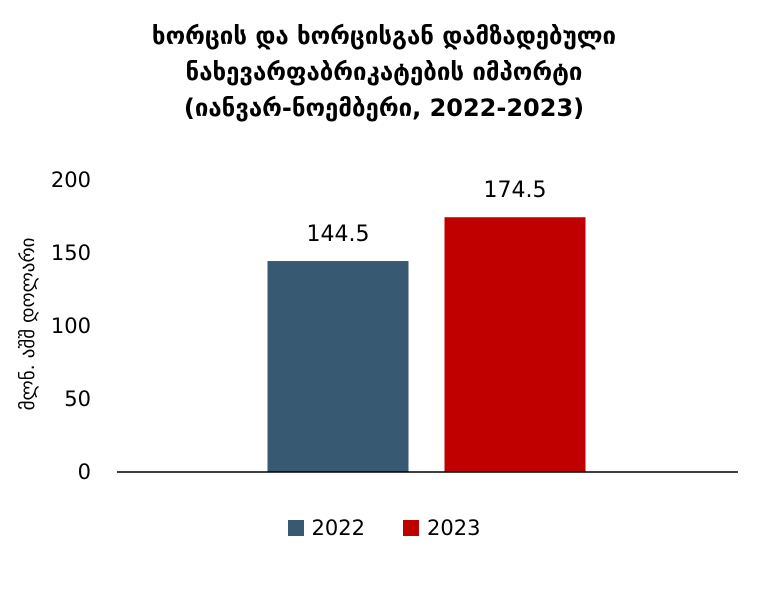 Image resolution: width=768 pixels, height=603 pixels. Describe the element at coordinates (427, 212) in the screenshot. I see `data-labels: 144.5 174.5` at that location.